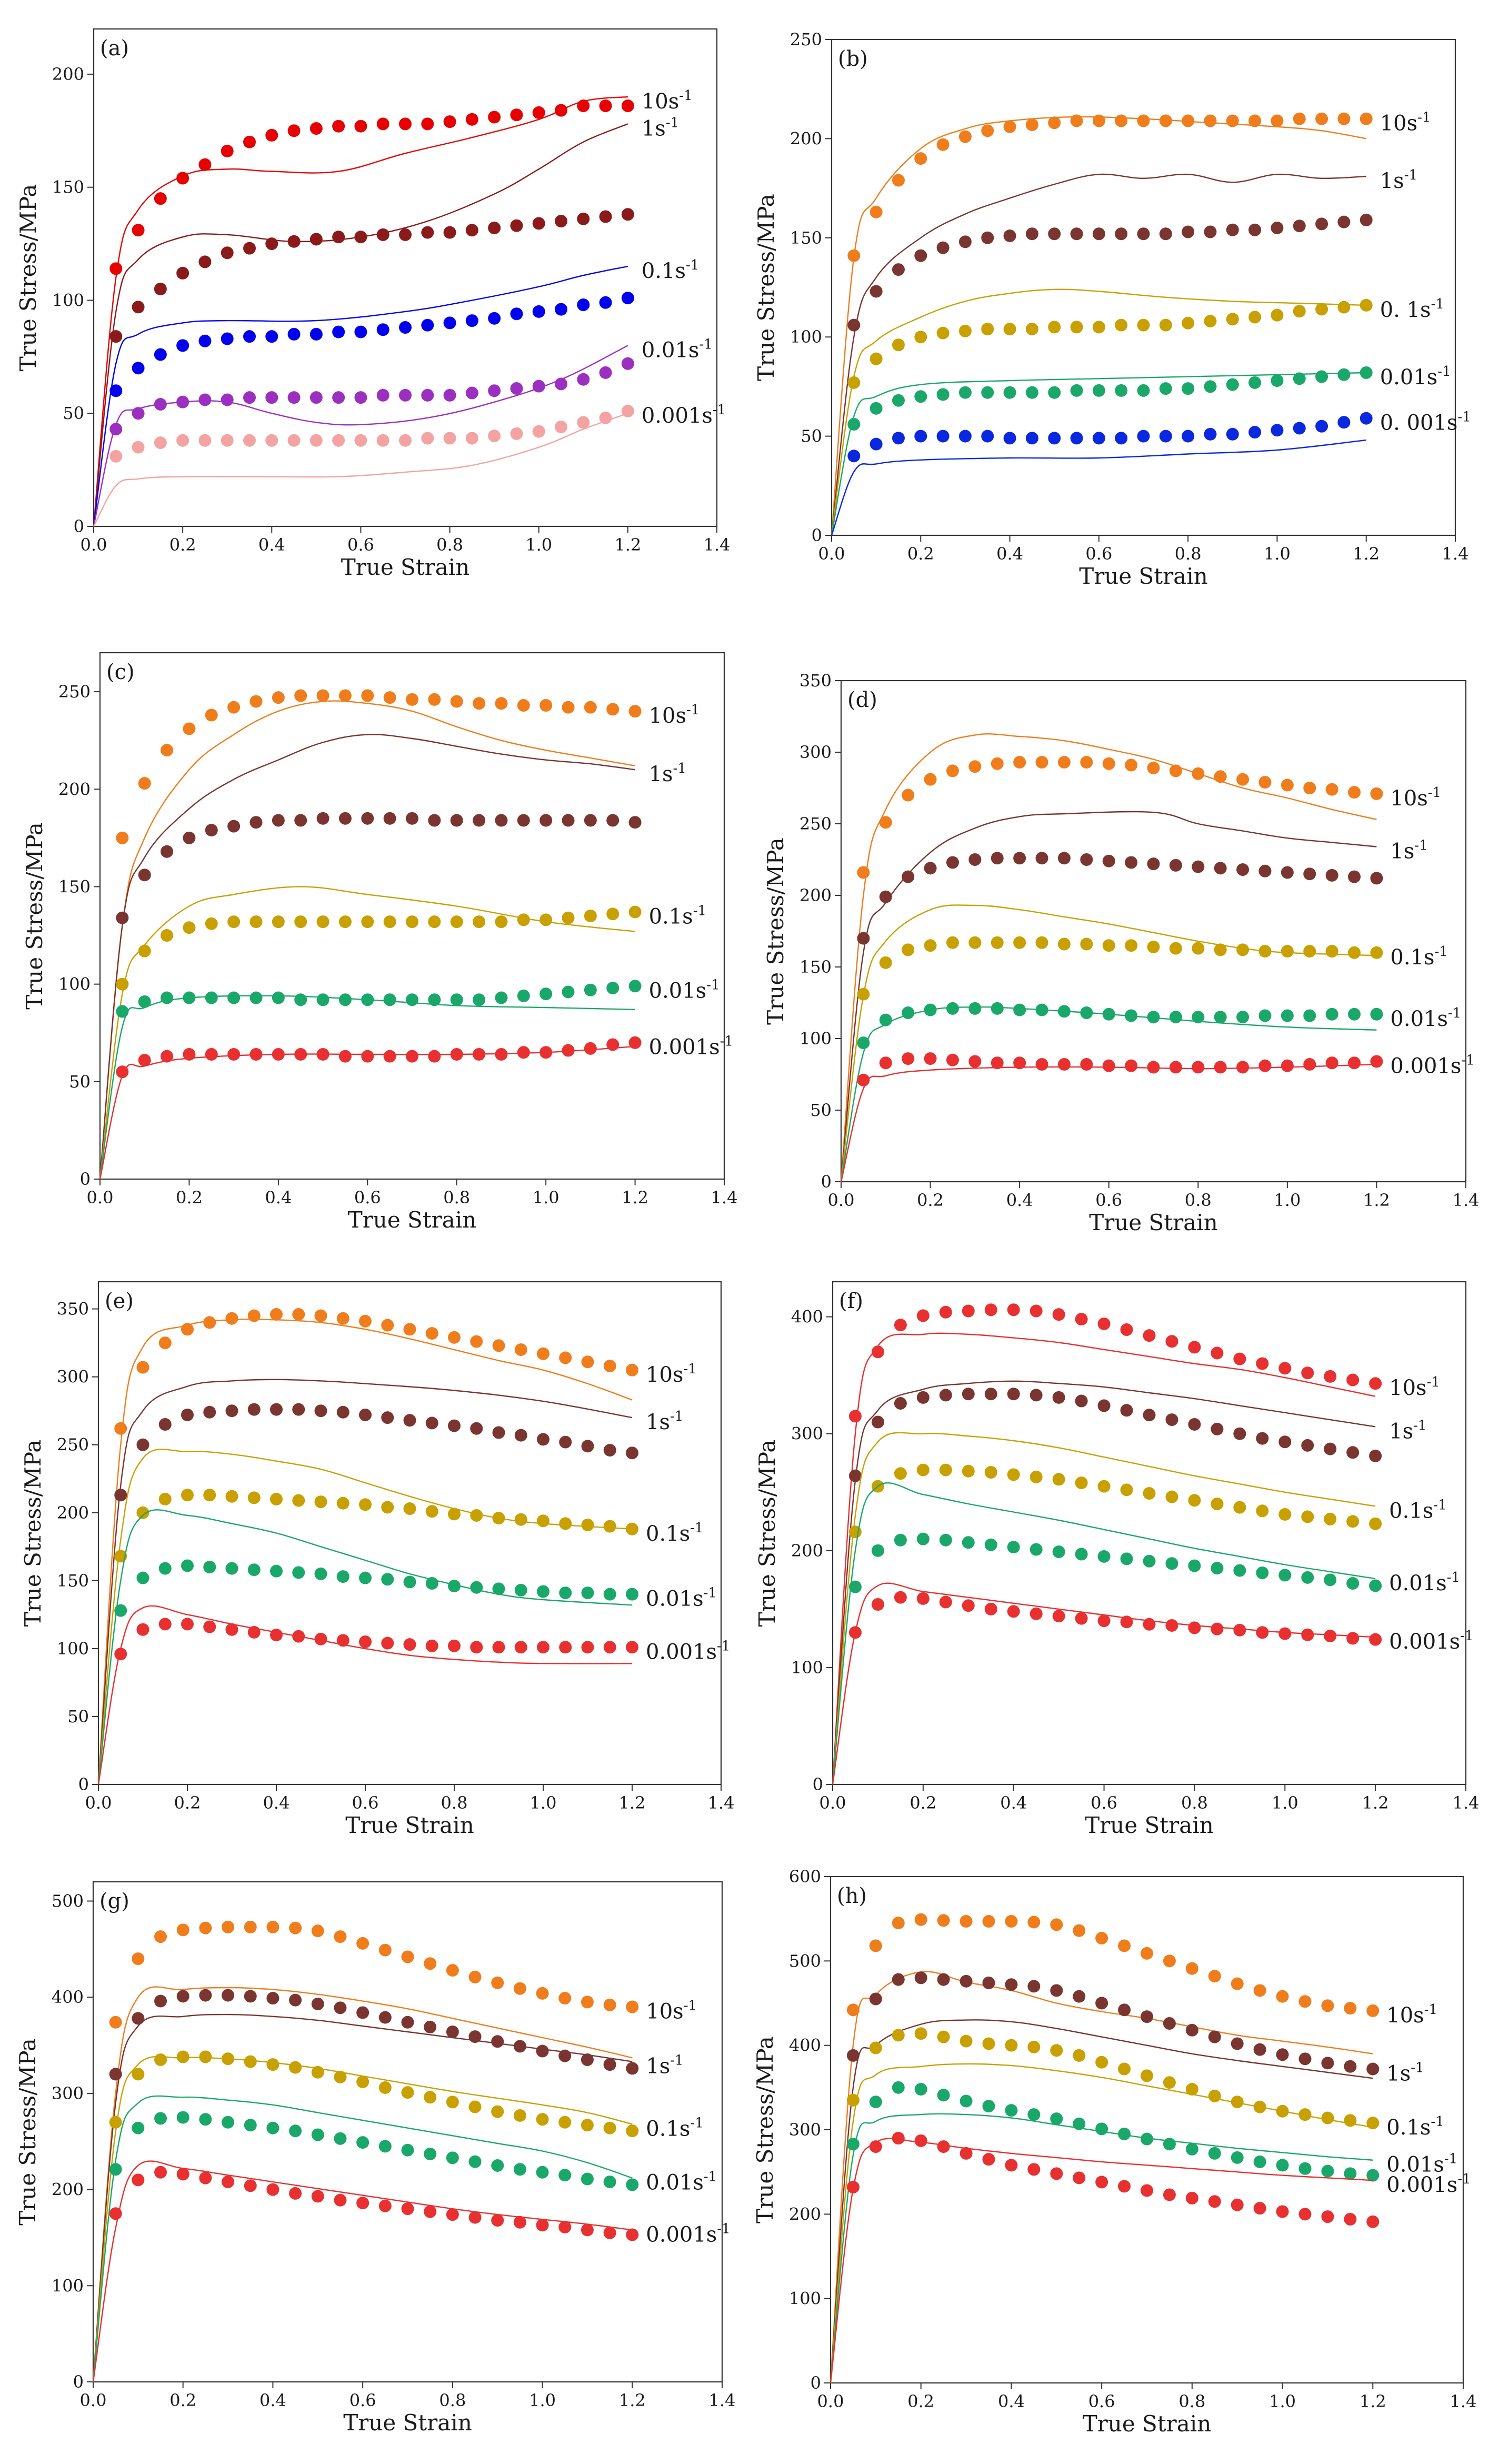  Describe the element at coordinates (930, 1200) in the screenshot. I see `x-tick-label: 0.2` at that location.